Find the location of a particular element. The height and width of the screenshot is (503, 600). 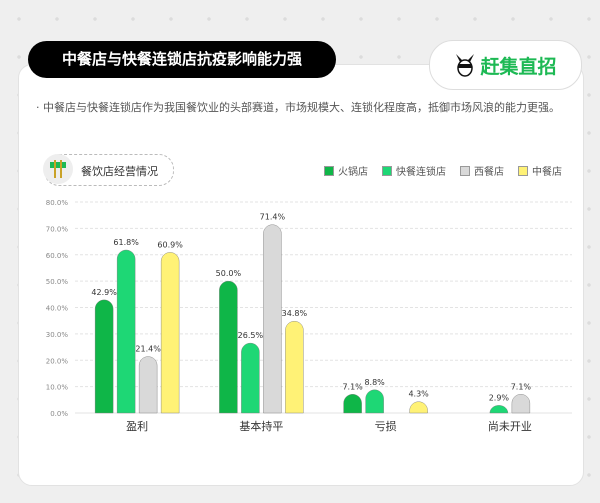

legend-item: 中餐店 is located at coordinates (540, 170).